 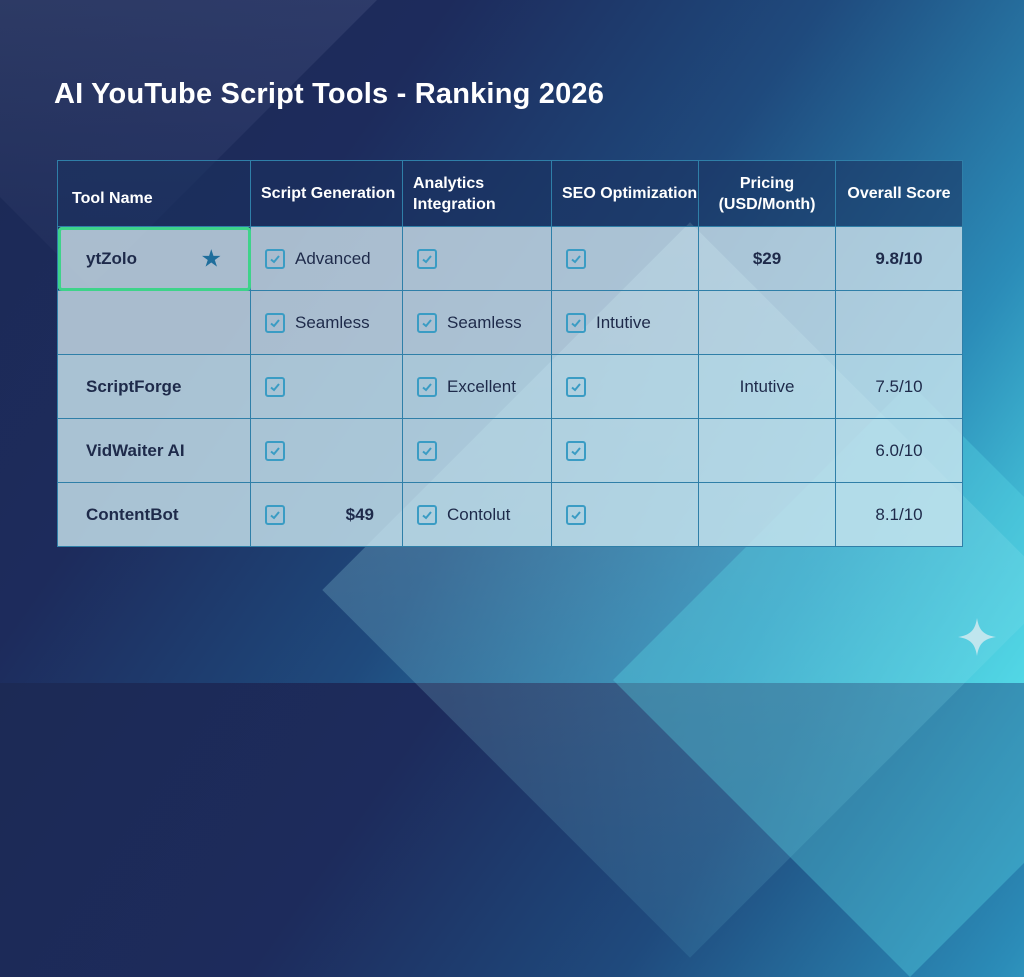 What do you see at coordinates (132, 514) in the screenshot?
I see `tool-name: ContentBot` at bounding box center [132, 514].